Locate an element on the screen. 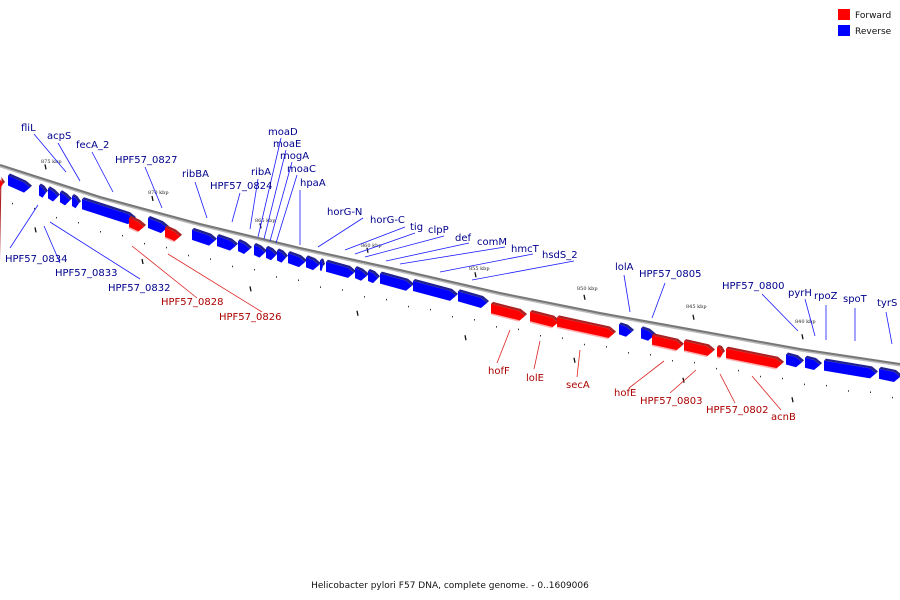  gene-label-tyrS: tyrS is located at coordinates (887, 303).